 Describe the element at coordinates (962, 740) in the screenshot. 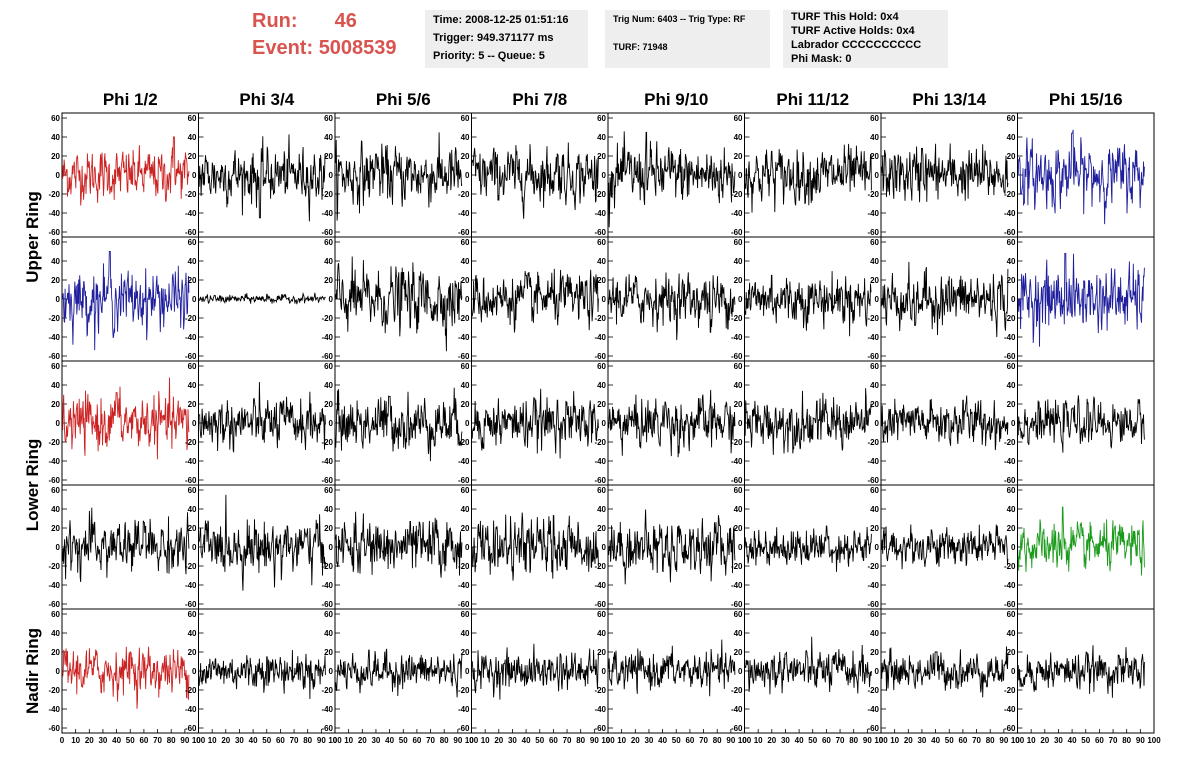

I see `x-tick-label: 60` at that location.